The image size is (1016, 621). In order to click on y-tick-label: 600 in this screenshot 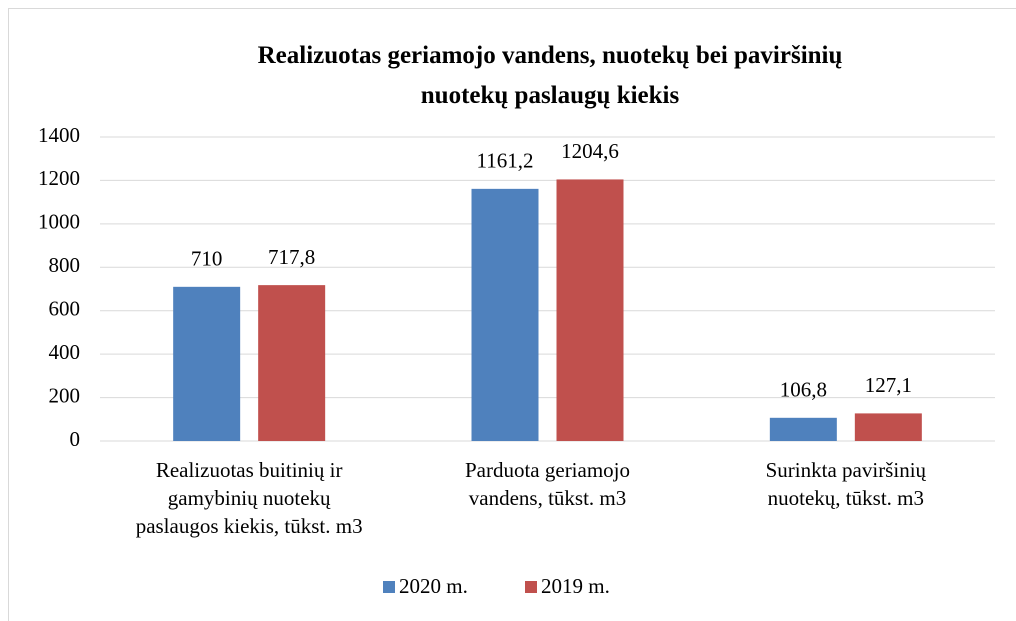, I will do `click(65, 309)`.